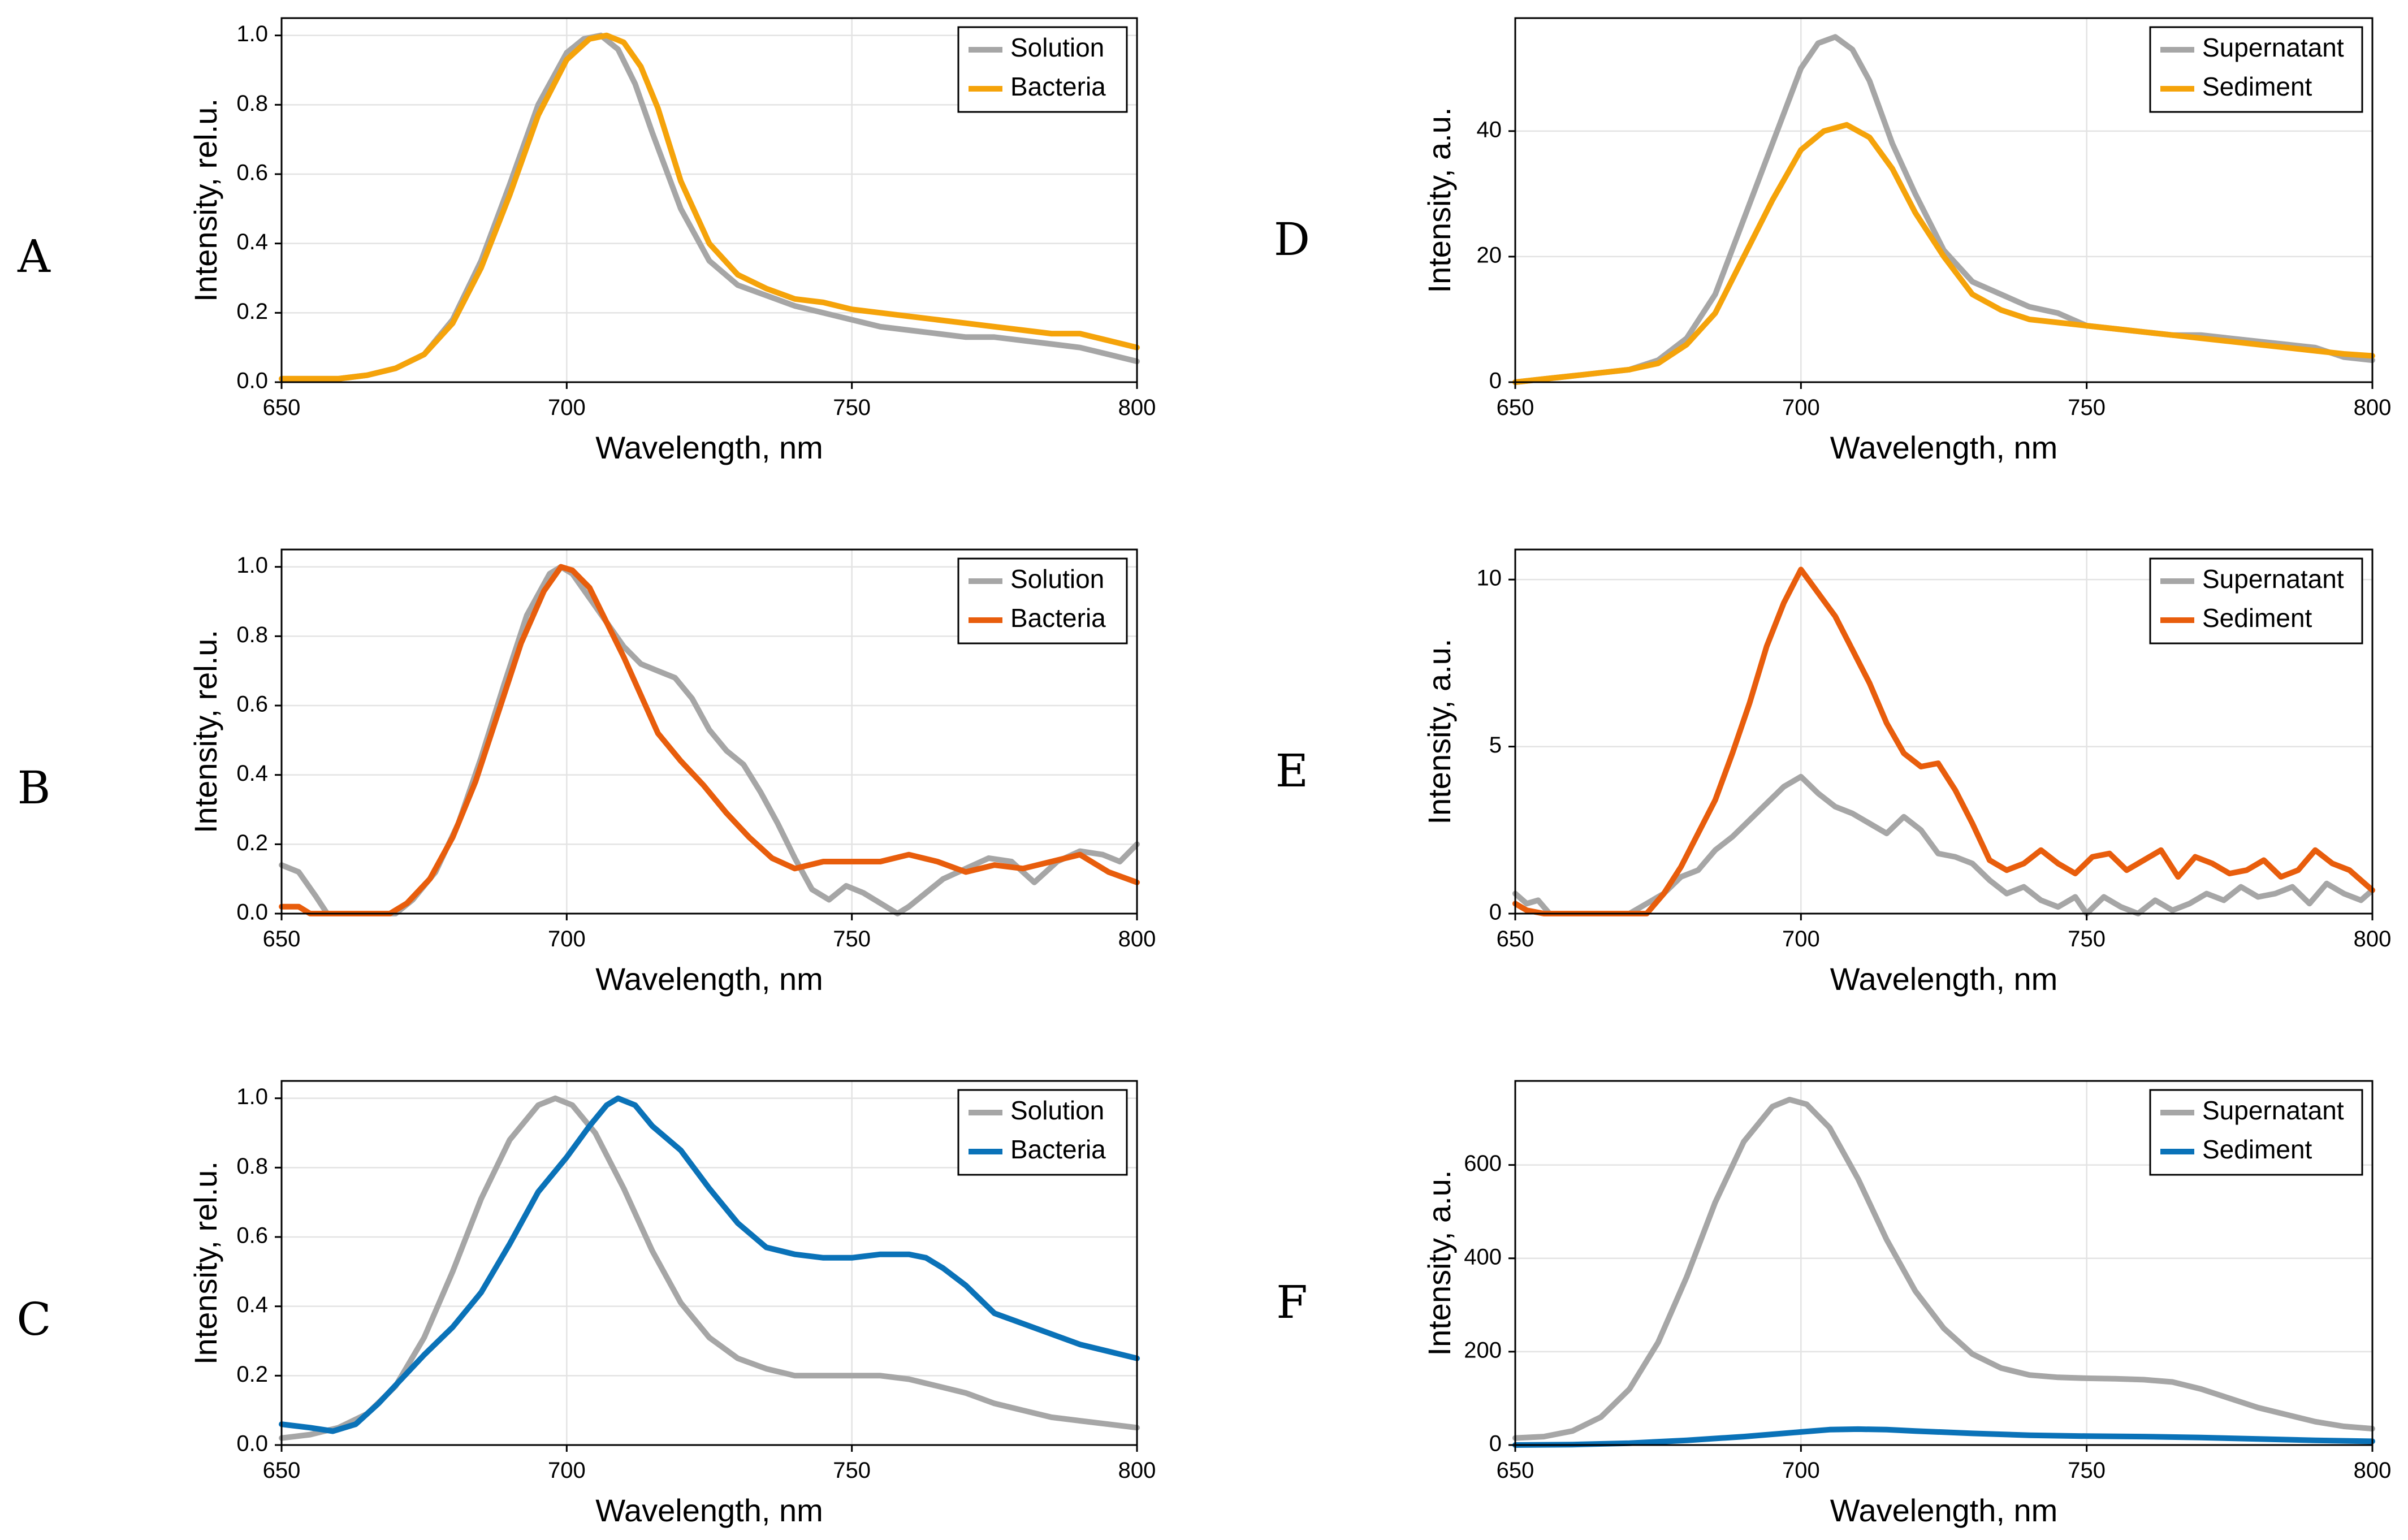 The height and width of the screenshot is (1540, 2408). Describe the element at coordinates (33, 1319) in the screenshot. I see `panel-letter-c: C` at that location.